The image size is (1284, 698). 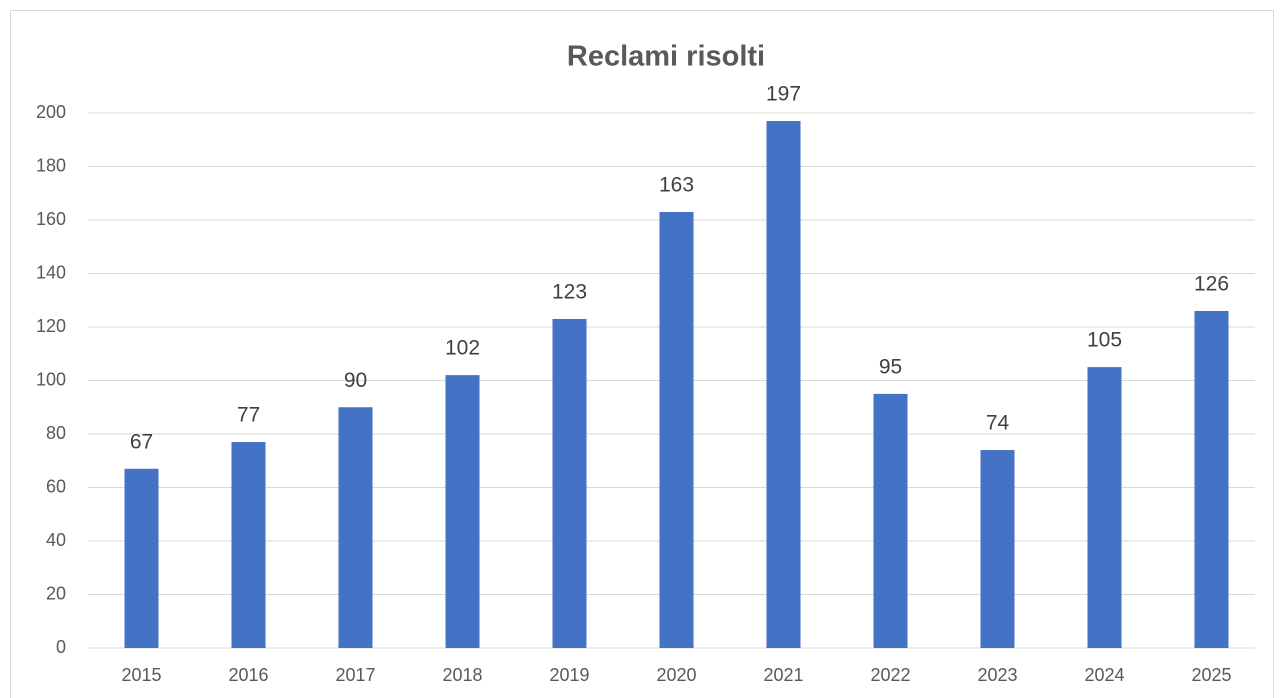 What do you see at coordinates (569, 675) in the screenshot?
I see `x-tick-label: 2019` at bounding box center [569, 675].